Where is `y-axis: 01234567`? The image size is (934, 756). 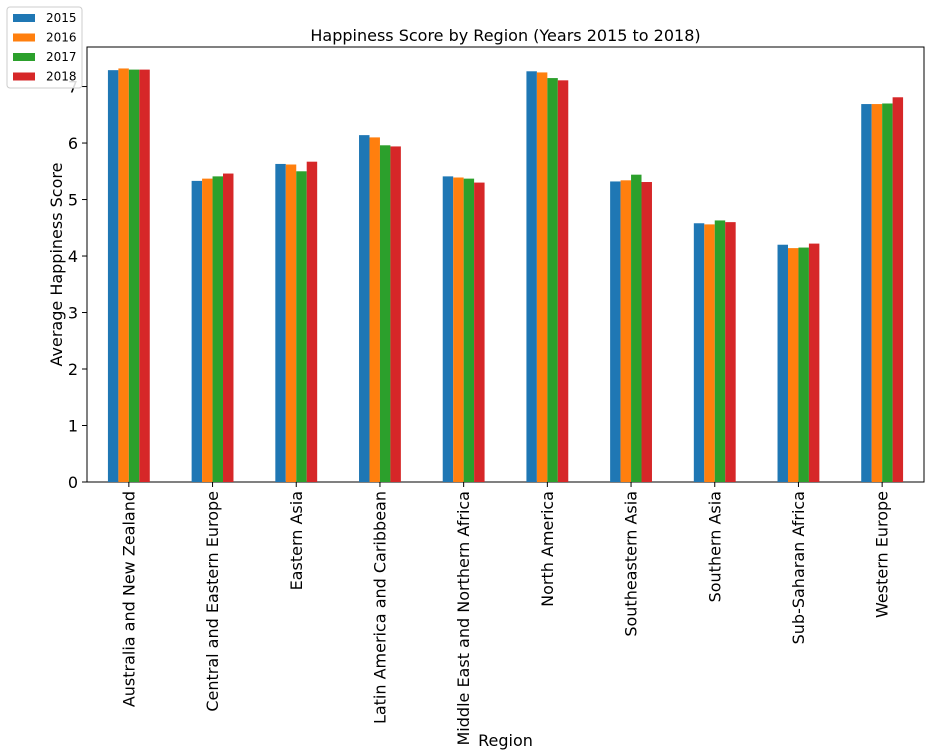
y-axis: 01234567 is located at coordinates (77, 285).